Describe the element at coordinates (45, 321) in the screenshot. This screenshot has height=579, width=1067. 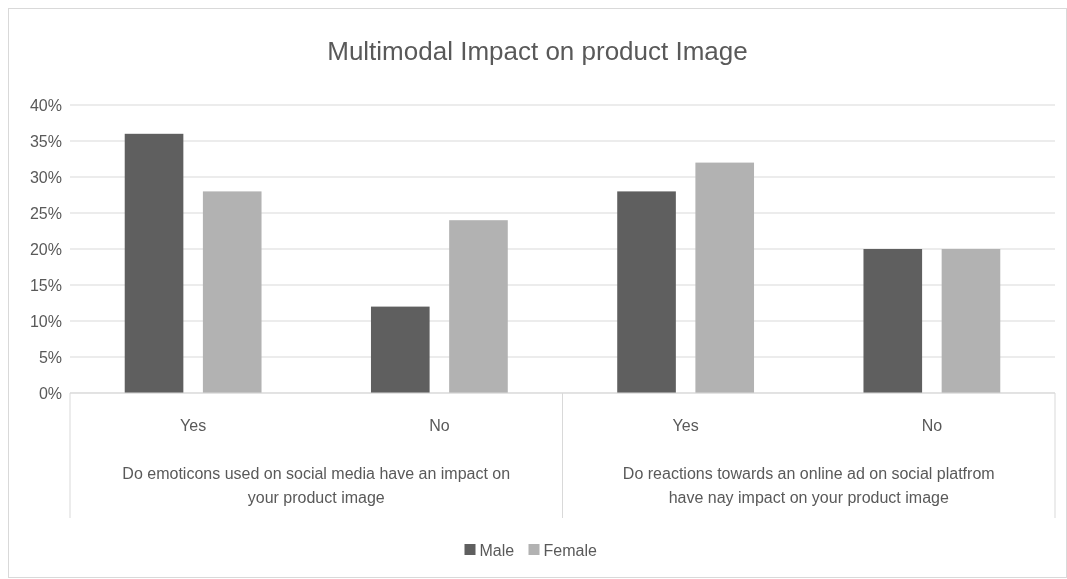
I see `y-tick-label: 10%` at that location.